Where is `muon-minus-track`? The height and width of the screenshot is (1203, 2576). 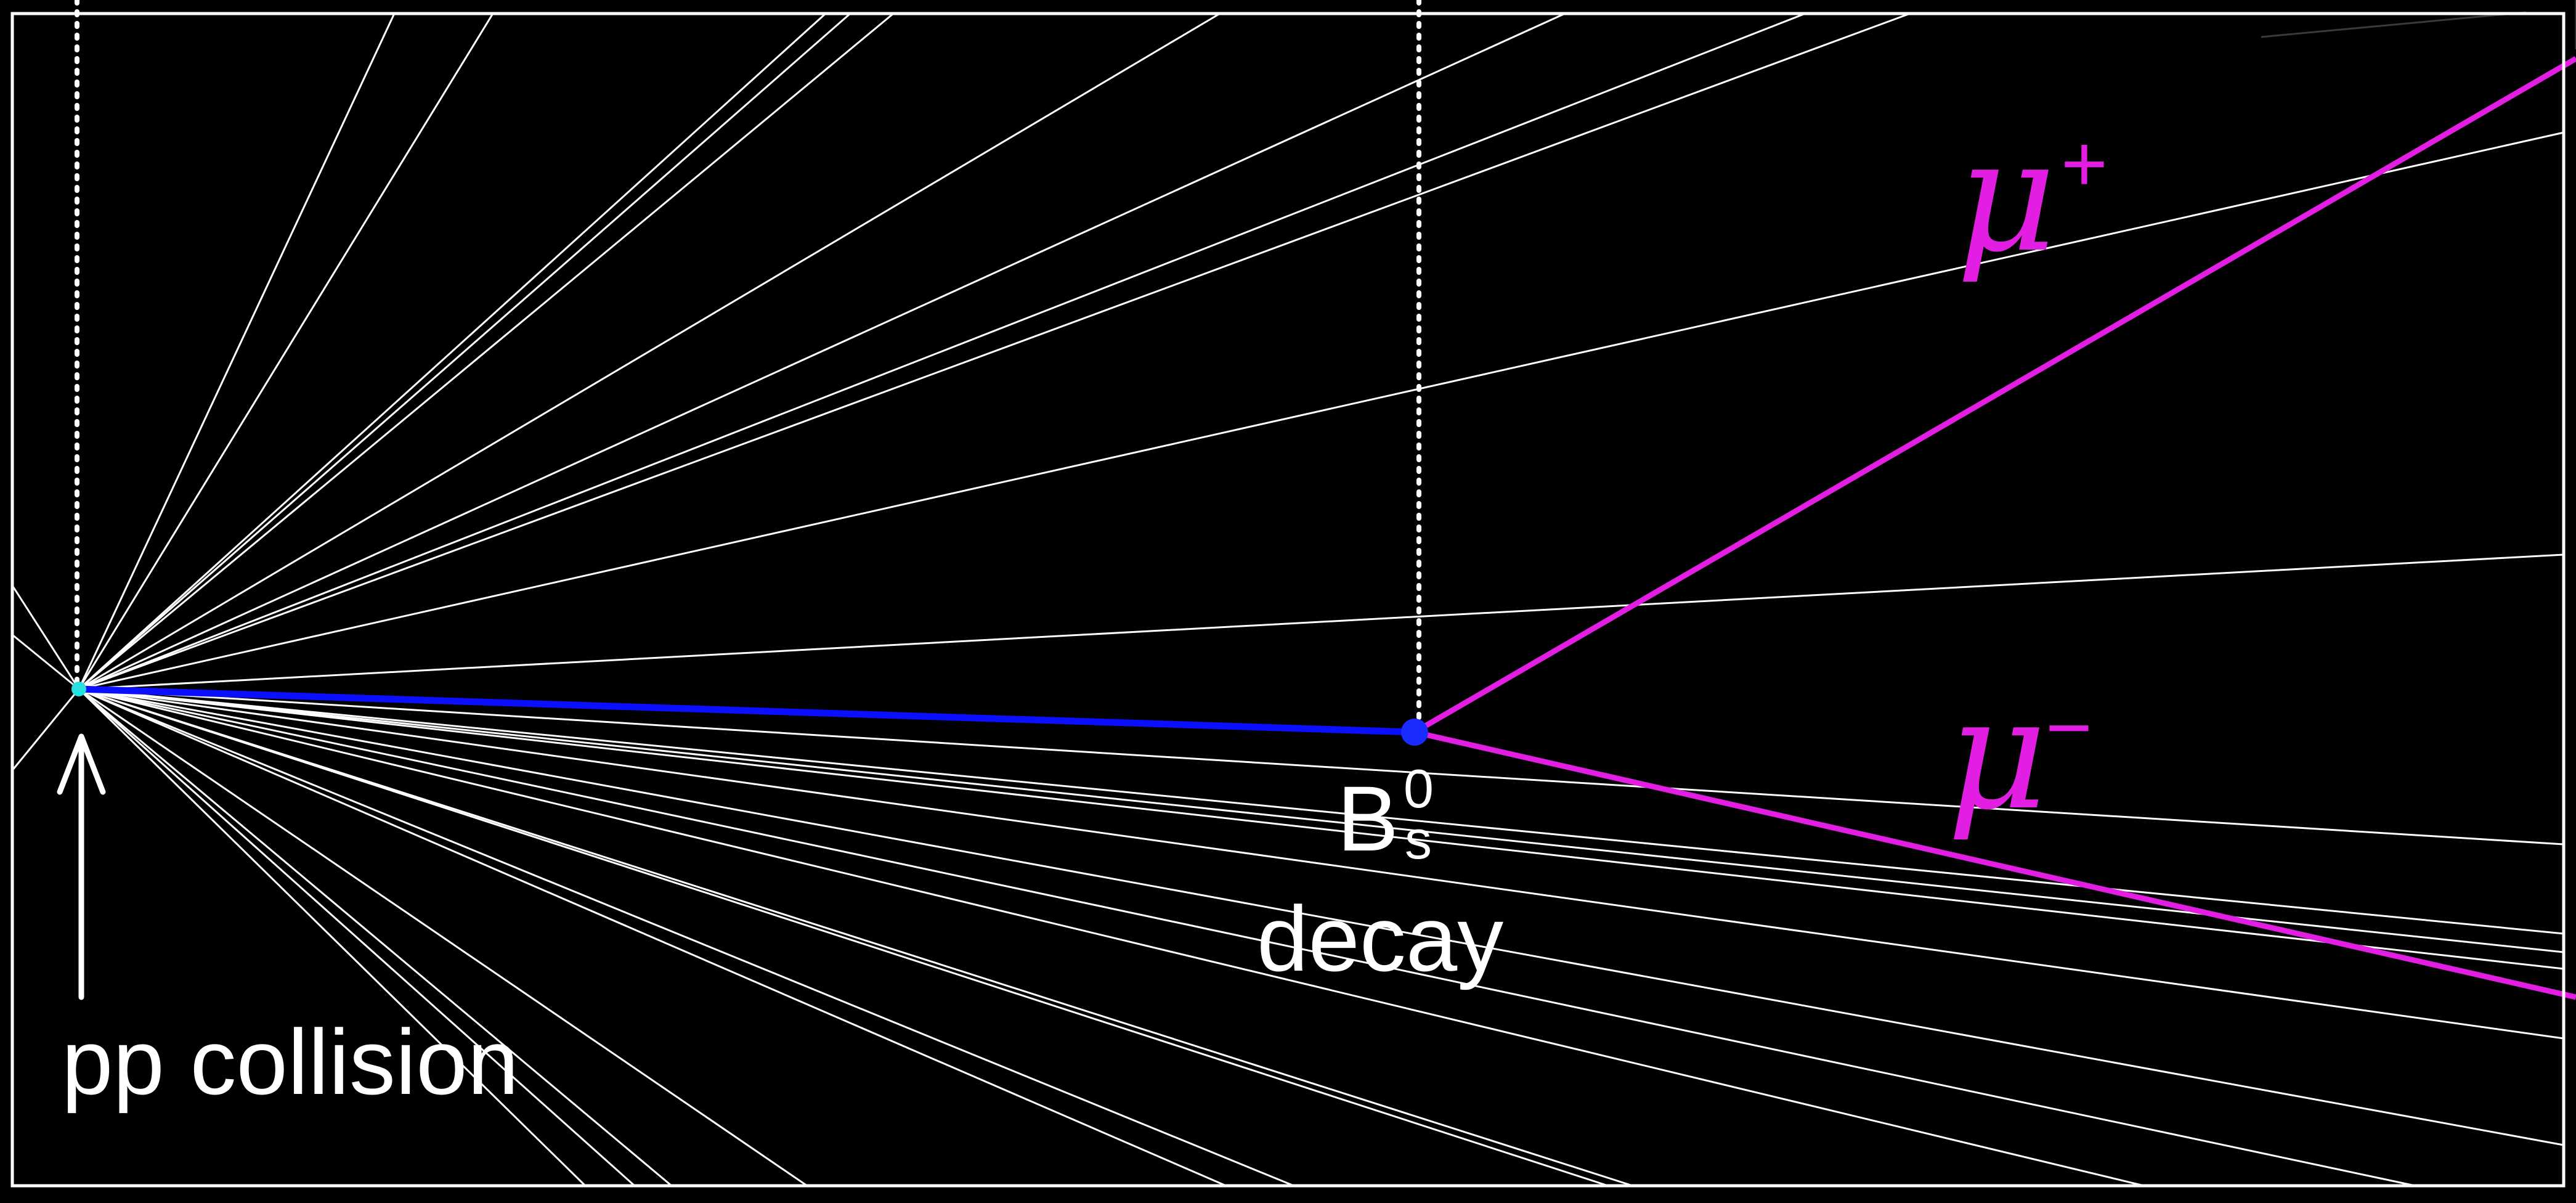 muon-minus-track is located at coordinates (1994, 864).